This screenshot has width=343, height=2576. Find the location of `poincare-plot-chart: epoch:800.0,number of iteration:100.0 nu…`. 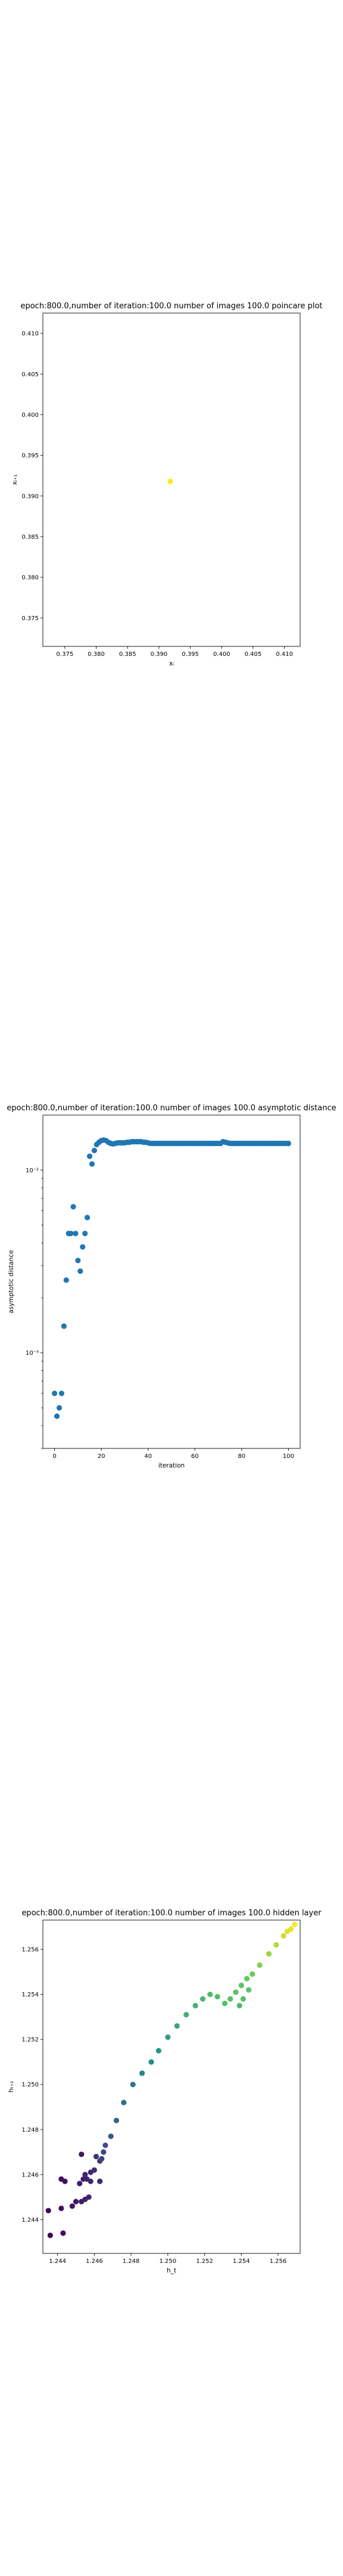

poincare-plot-chart: epoch:800.0,number of iteration:100.0 nu… is located at coordinates (167, 485).